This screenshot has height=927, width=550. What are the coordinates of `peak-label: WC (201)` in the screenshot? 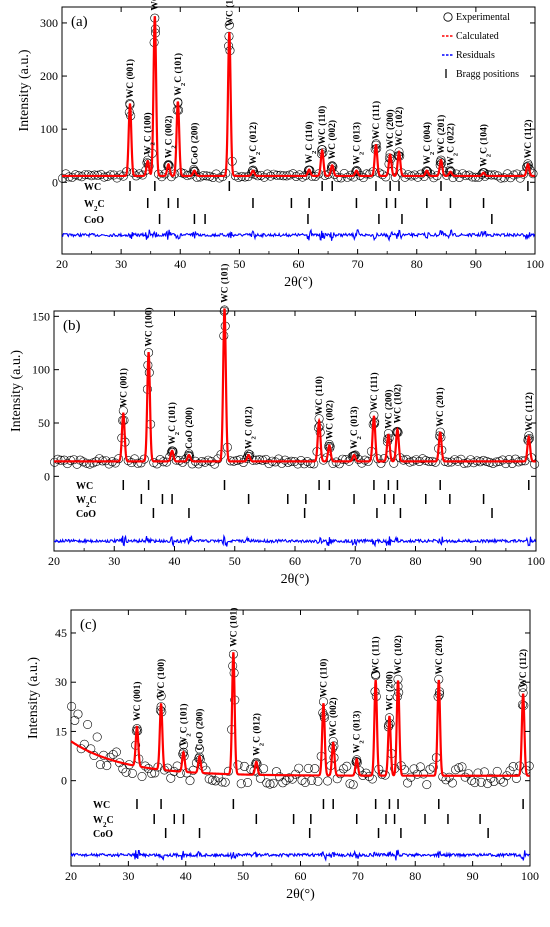 It's located at (440, 406).